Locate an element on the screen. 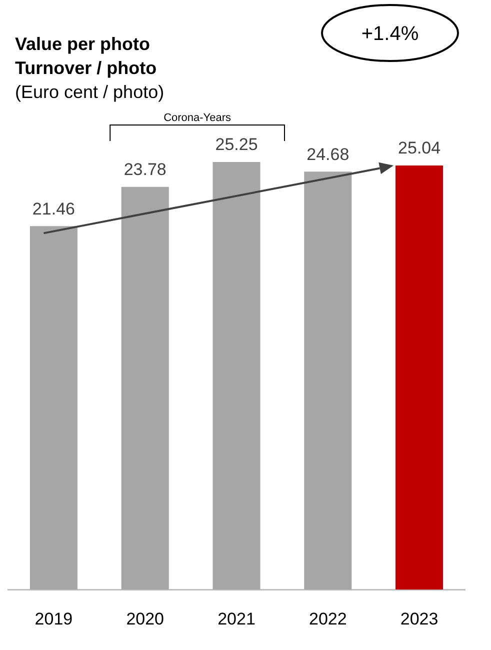  x-tick-label: 2023 is located at coordinates (419, 618).